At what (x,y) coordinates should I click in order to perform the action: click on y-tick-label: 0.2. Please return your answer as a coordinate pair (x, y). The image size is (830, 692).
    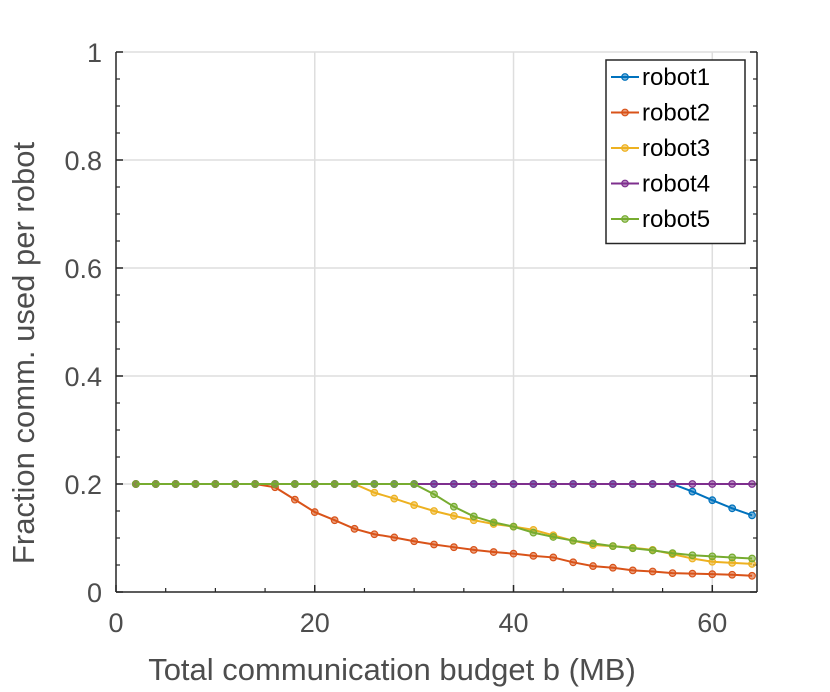
    Looking at the image, I should click on (83, 485).